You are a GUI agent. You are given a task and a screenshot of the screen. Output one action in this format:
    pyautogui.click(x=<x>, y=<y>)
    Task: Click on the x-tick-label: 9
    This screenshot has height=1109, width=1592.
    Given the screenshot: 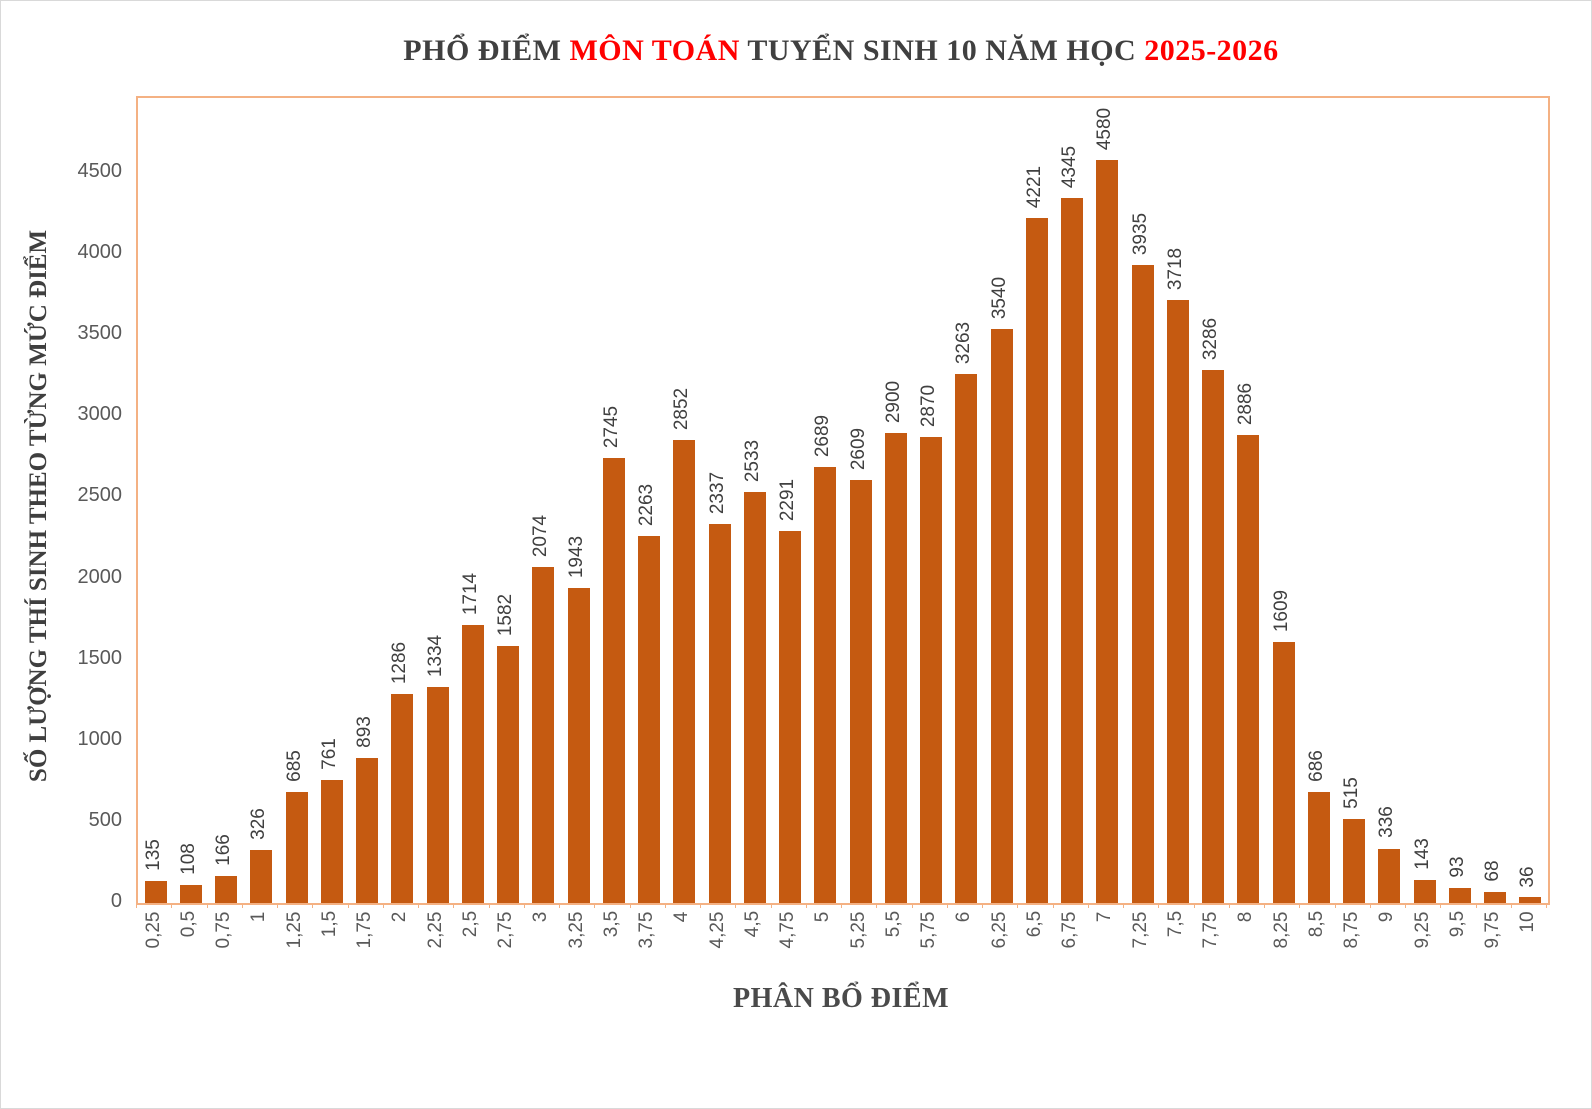 What is the action you would take?
    pyautogui.click(x=1387, y=916)
    